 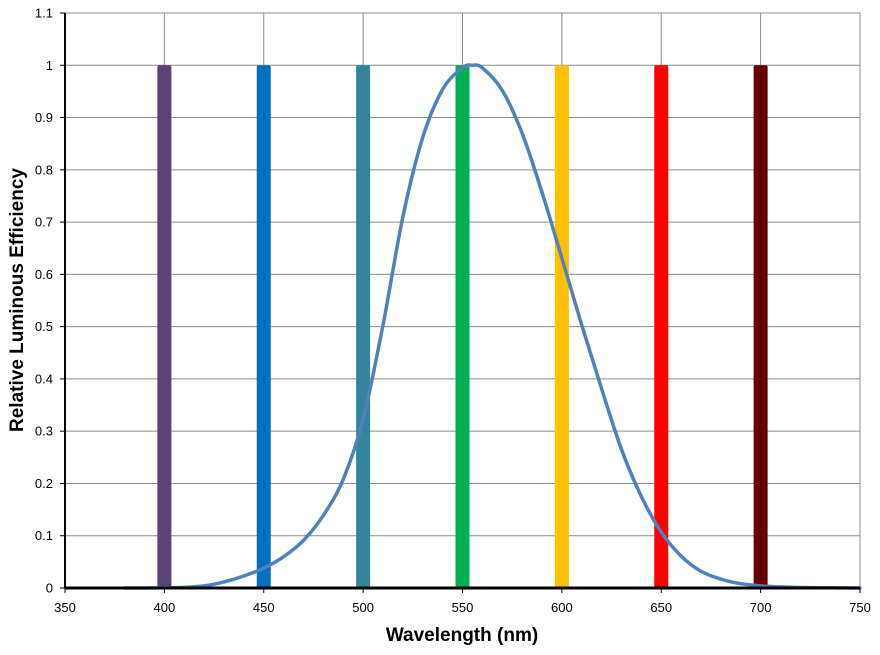 I want to click on x-tick-label: 400, so click(x=165, y=607).